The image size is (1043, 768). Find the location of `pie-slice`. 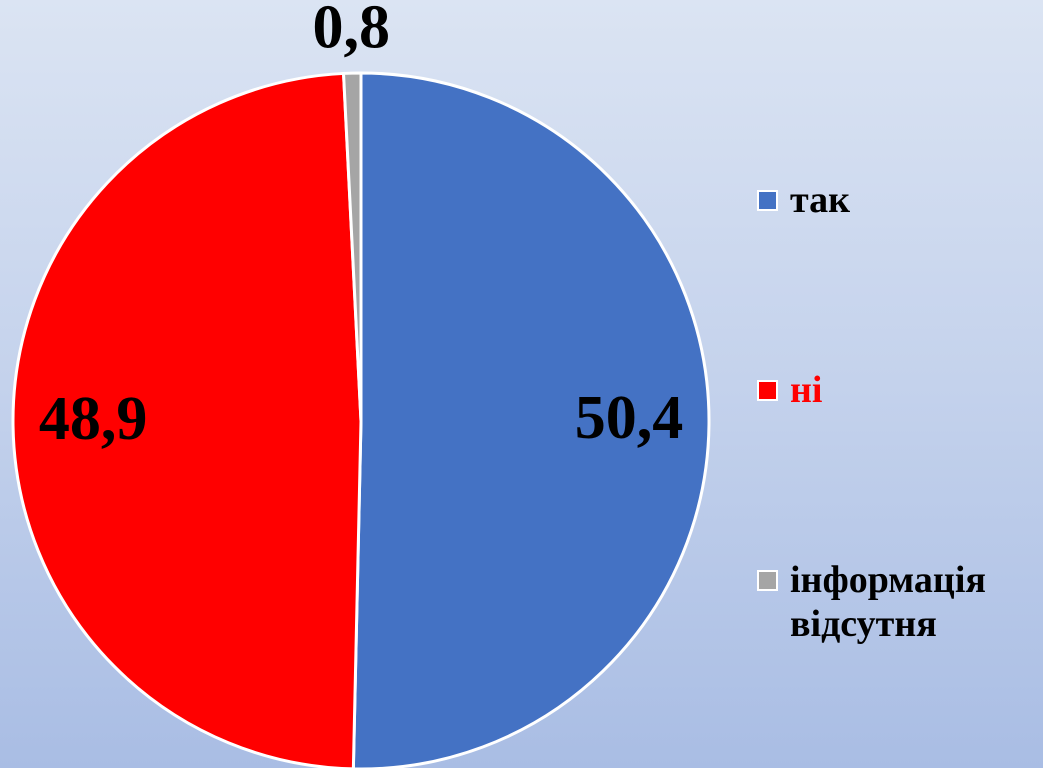

pie-slice is located at coordinates (352, 246).